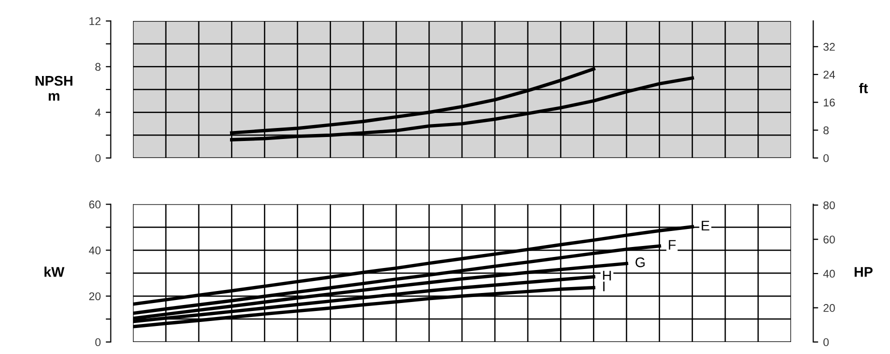  Describe the element at coordinates (98, 112) in the screenshot. I see `y-tick-label: 4` at that location.